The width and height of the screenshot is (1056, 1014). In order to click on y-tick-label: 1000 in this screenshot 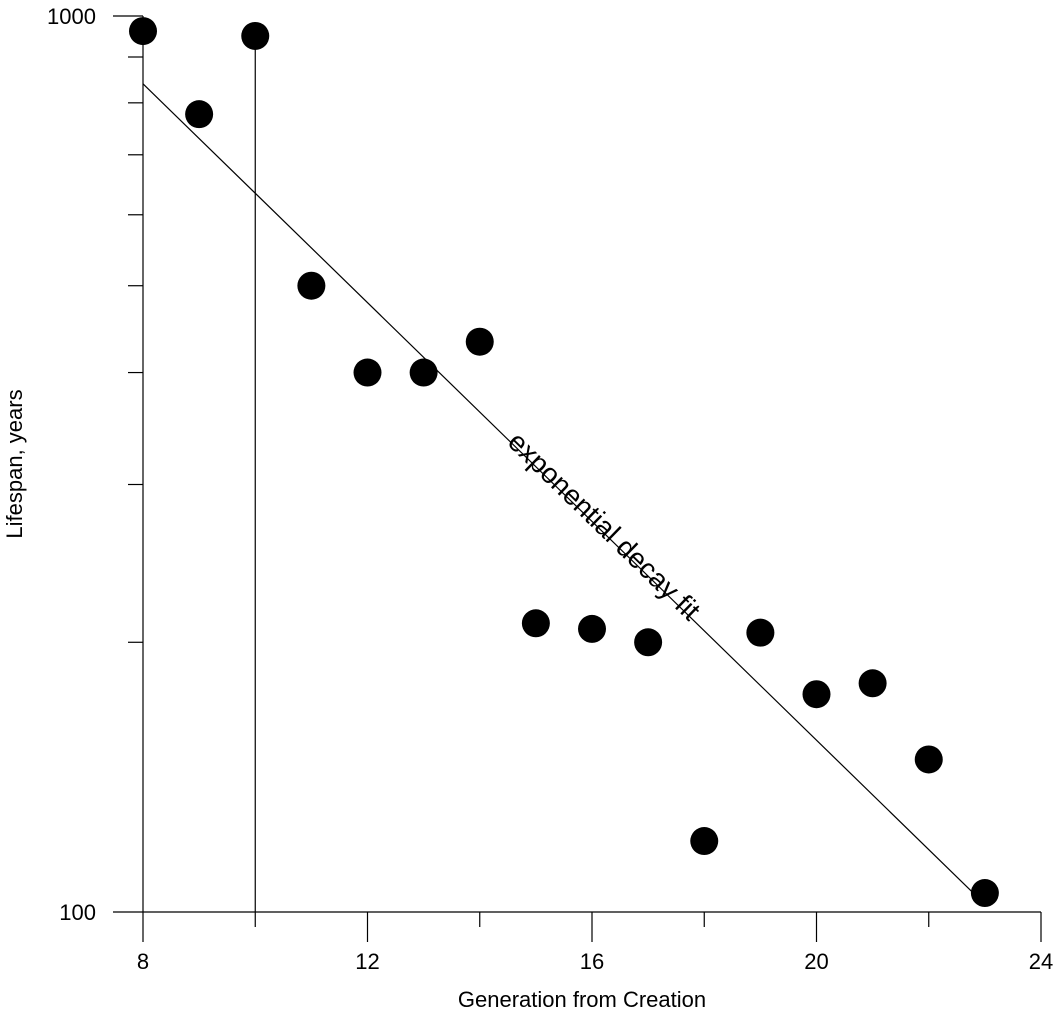, I will do `click(71, 16)`.